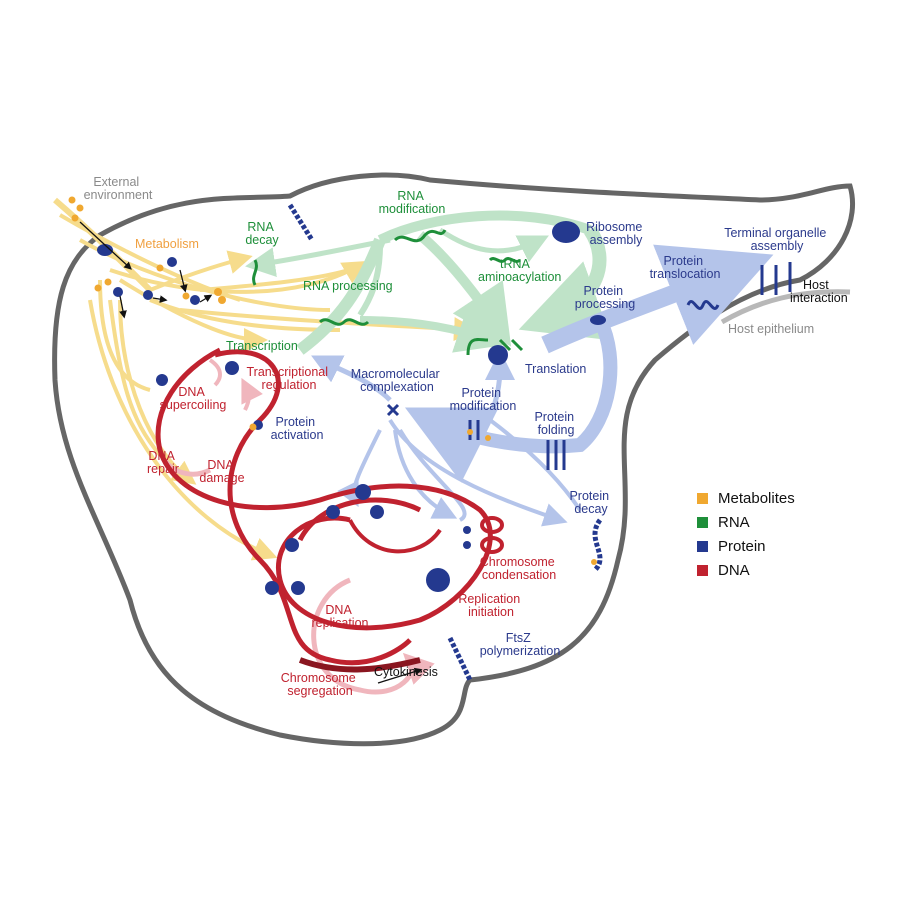 This screenshot has width=900, height=900. Describe the element at coordinates (340, 616) in the screenshot. I see `label-dna-replication: DNA replication` at that location.